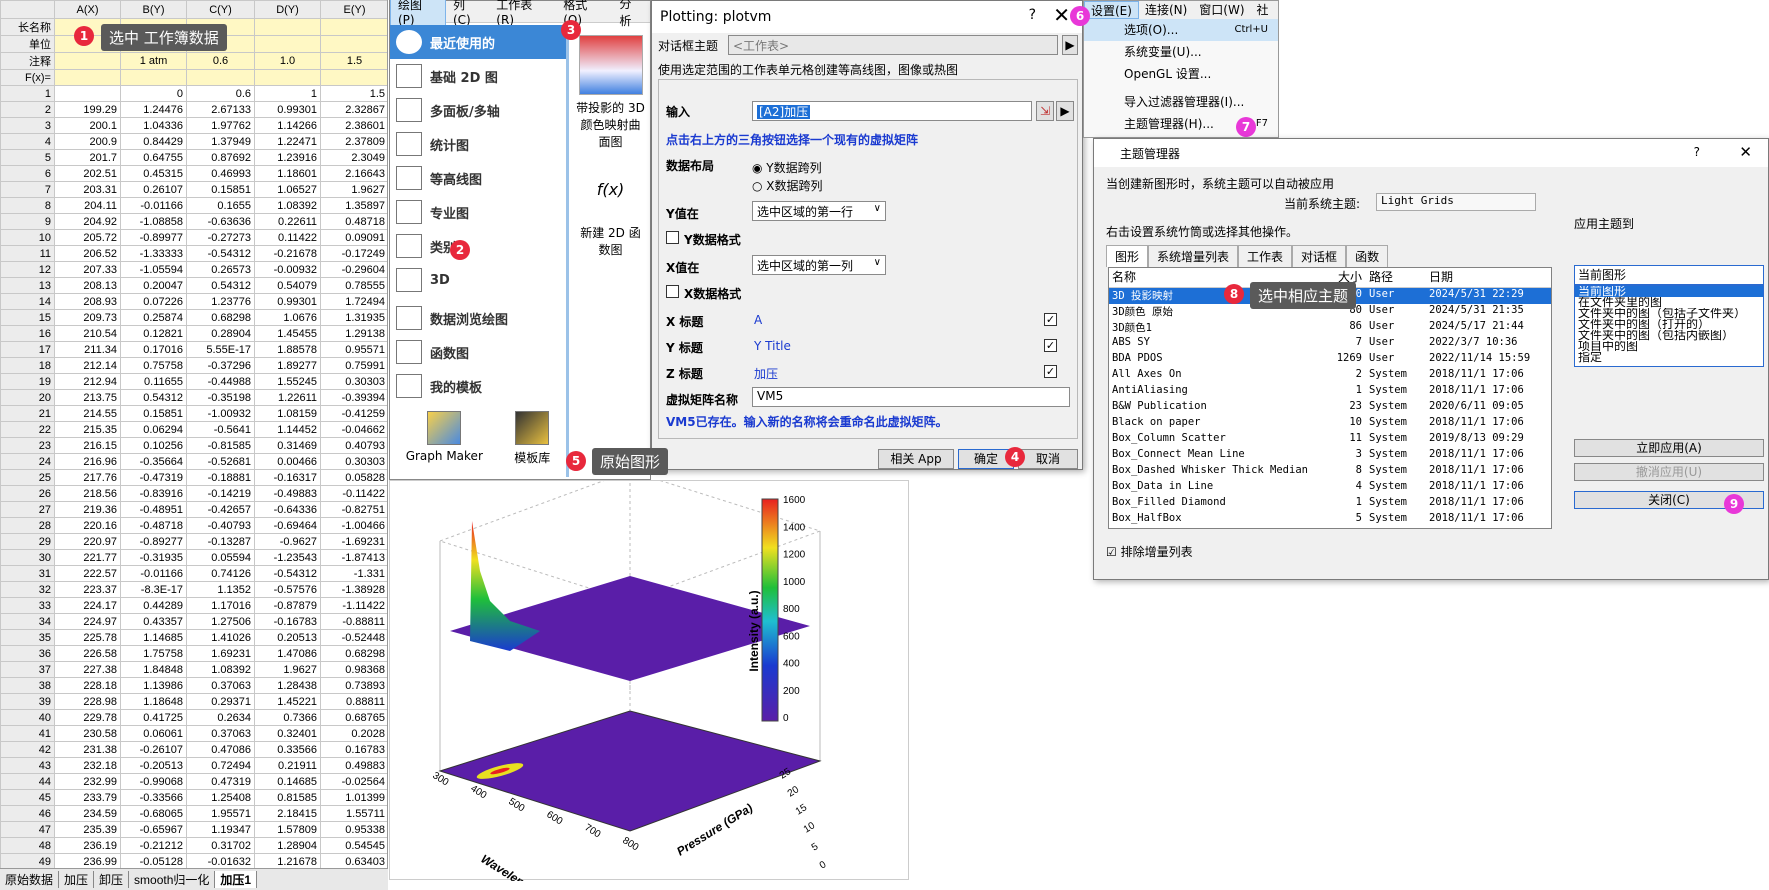  Describe the element at coordinates (1330, 312) in the screenshot. I see `theme-row: 3D颜色 原始 80 User 2024/5/31 21:35` at that location.